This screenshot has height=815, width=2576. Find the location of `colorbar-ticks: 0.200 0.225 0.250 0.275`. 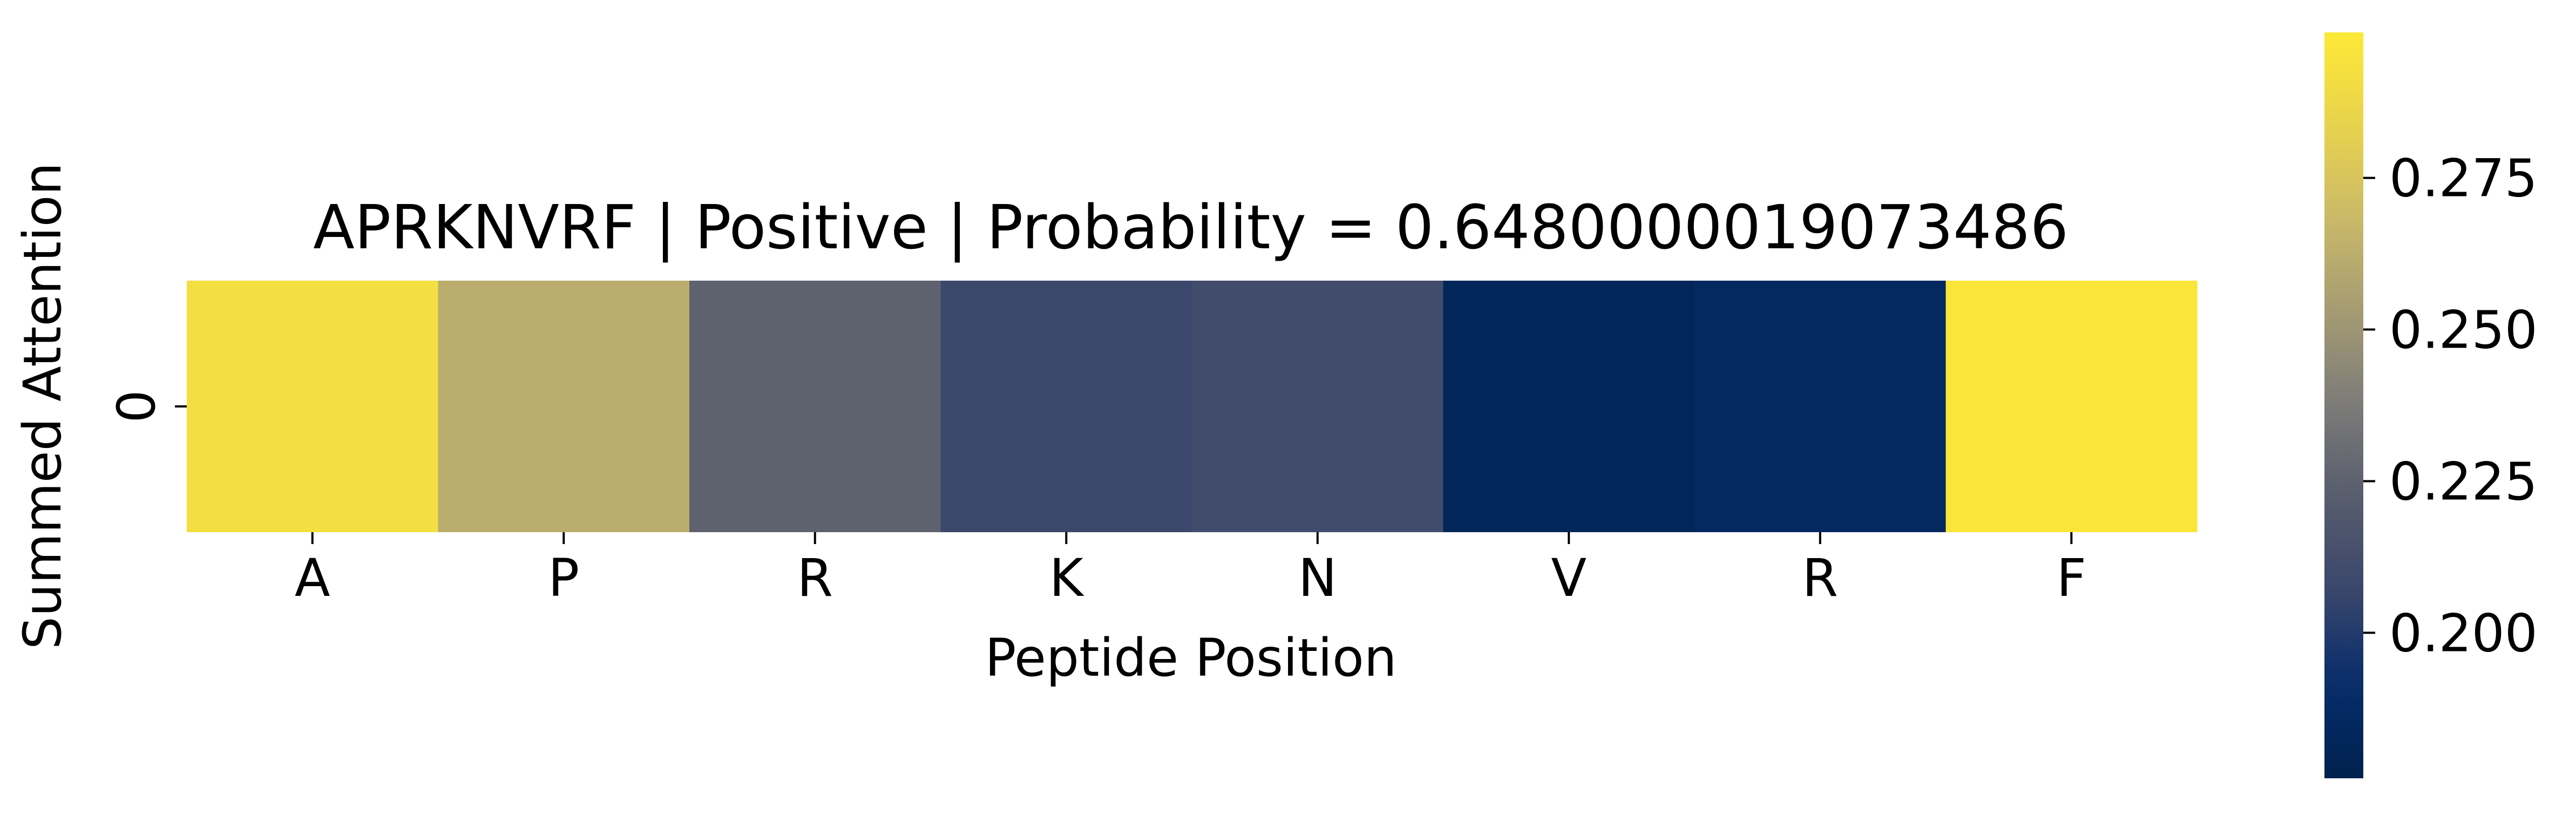

colorbar-ticks: 0.200 0.225 0.250 0.275 is located at coordinates (2450, 405).